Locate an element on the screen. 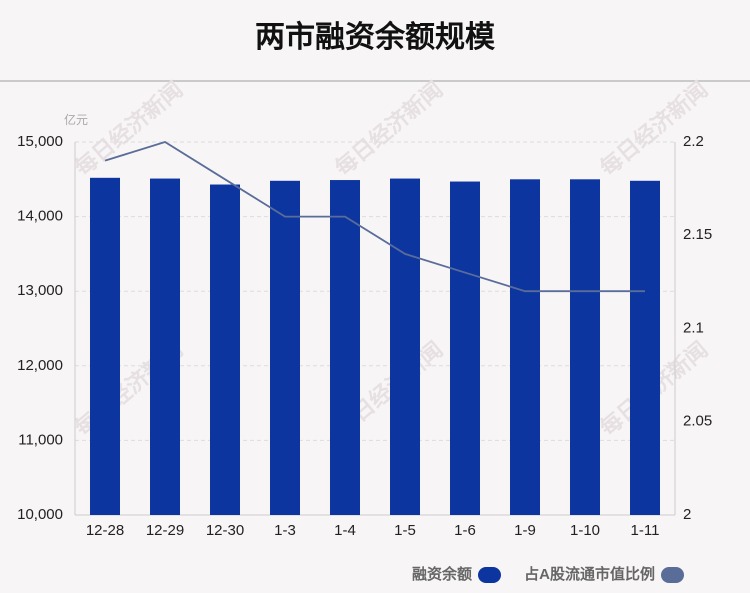 The width and height of the screenshot is (750, 593). x-tick-label: 1-9 is located at coordinates (525, 530).